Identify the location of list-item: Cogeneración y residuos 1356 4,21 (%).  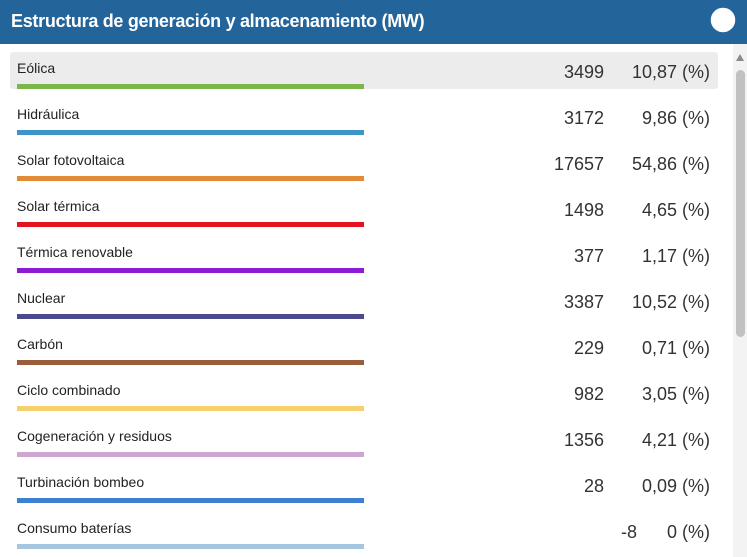
(364, 438).